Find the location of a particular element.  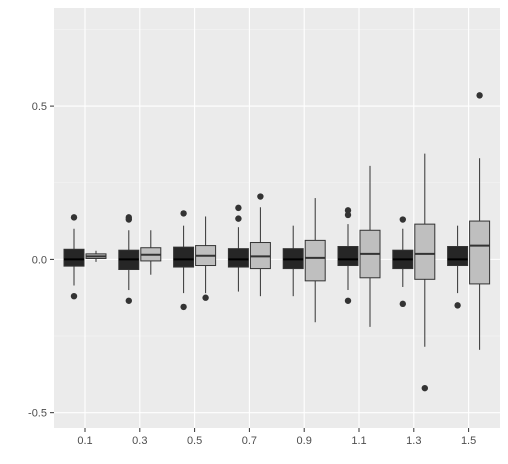

x-tick-label: 0.7 is located at coordinates (249, 441).